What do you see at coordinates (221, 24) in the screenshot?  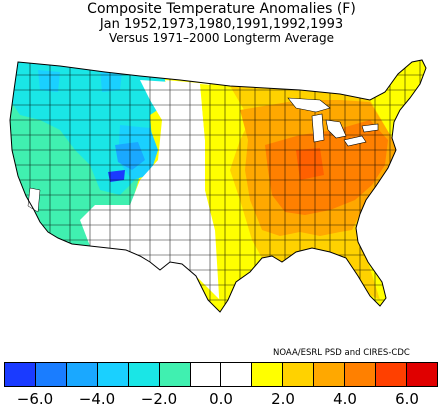 I see `map-subtitle-years: Jan 1952,1973,1980,1991,1992,1993` at bounding box center [221, 24].